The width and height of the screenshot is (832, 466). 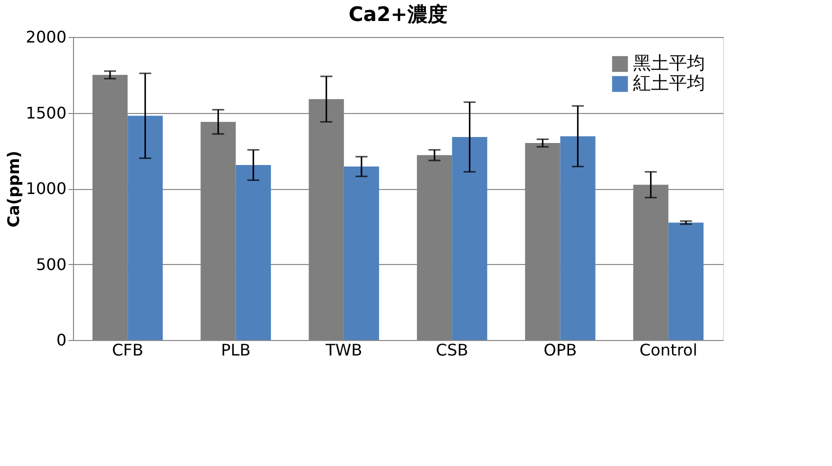 I want to click on x-tick-label: CFB, so click(x=128, y=350).